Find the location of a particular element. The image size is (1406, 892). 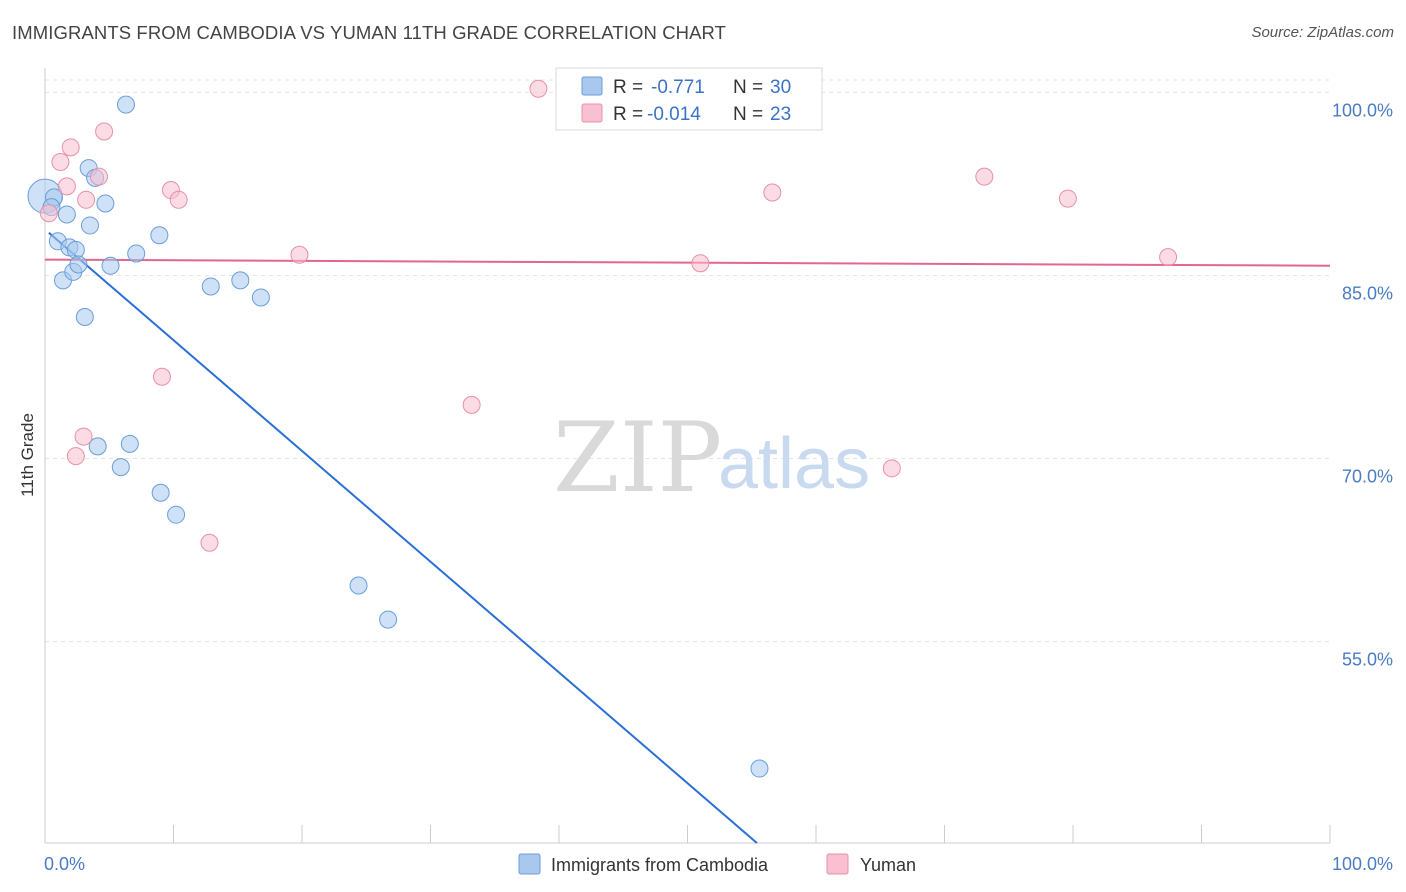

legend-n-value-2: 23 is located at coordinates (780, 114).